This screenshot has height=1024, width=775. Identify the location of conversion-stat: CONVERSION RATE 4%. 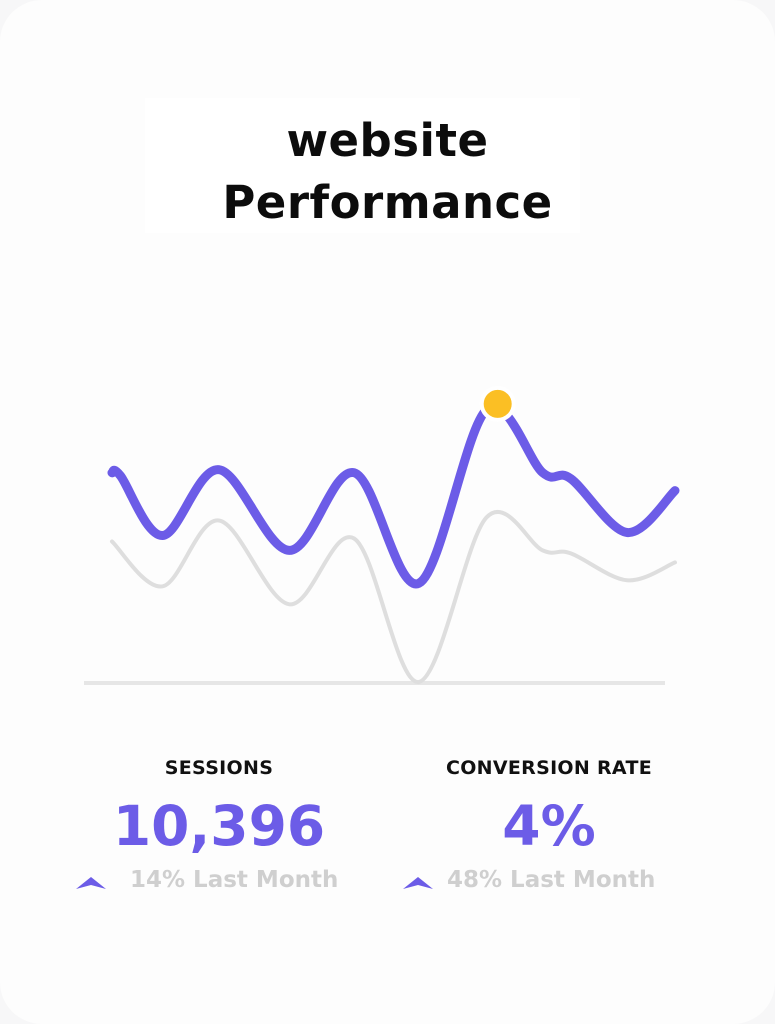
(549, 808).